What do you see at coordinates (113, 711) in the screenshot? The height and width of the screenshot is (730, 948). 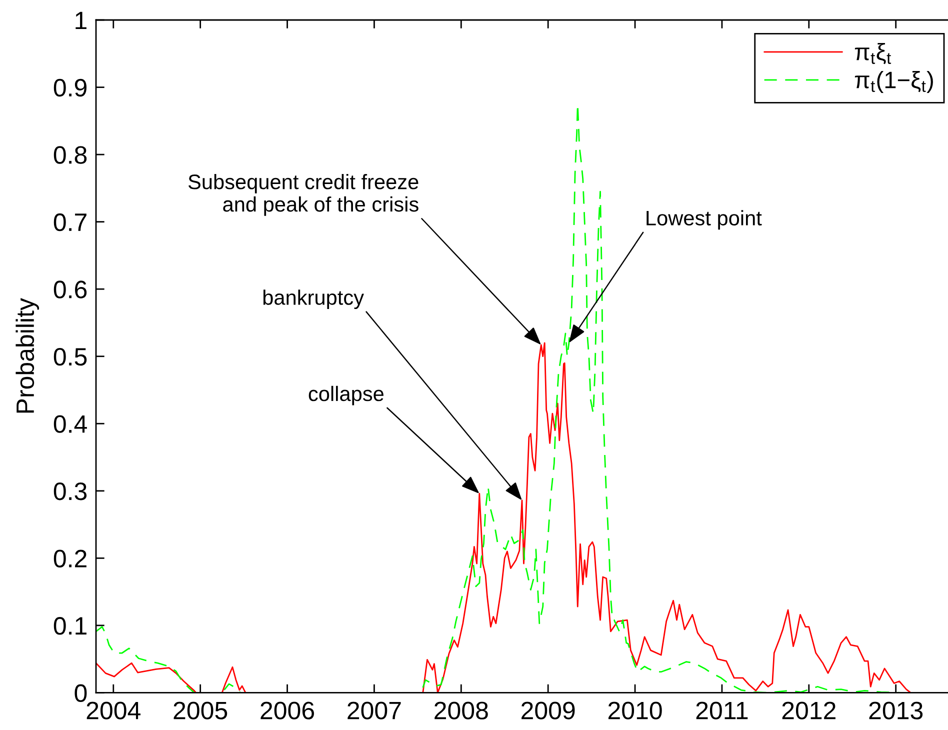 I see `x-tick-label: 2004` at bounding box center [113, 711].